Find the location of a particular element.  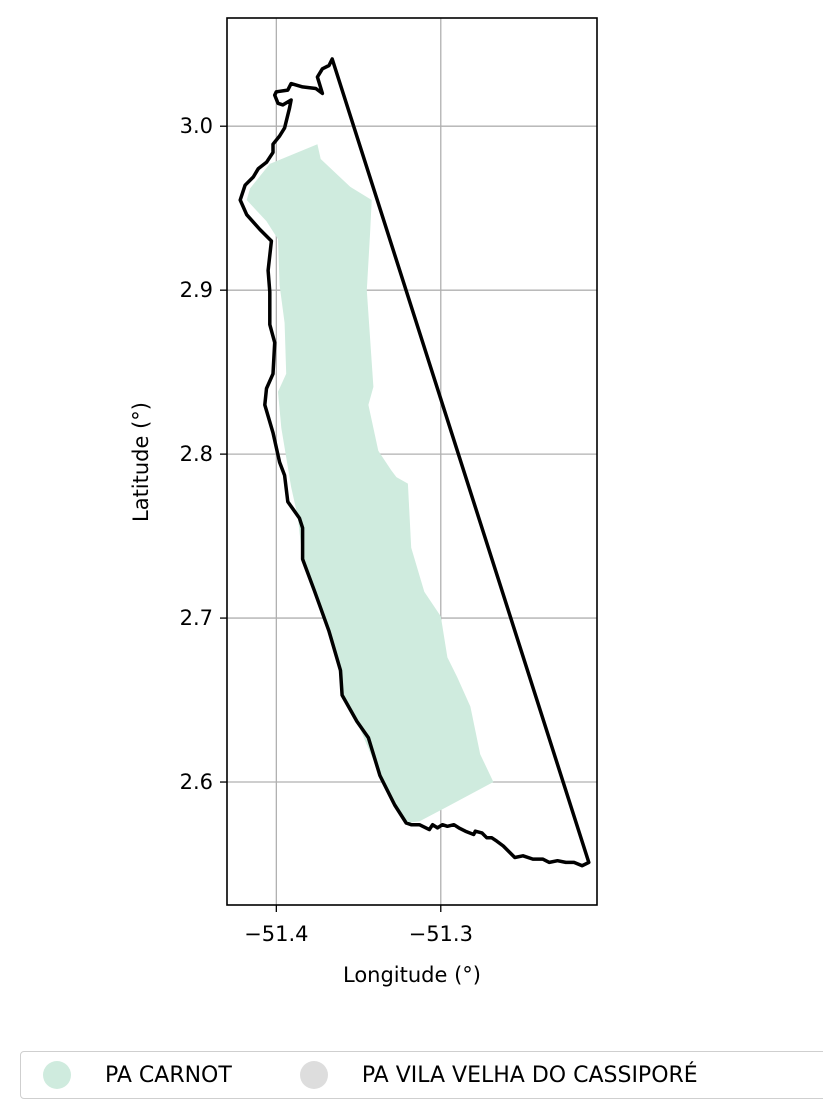

legend-item-pa-vila-velha-do-cassipore: PA VILA VELHA DO CASSIPORÉ is located at coordinates (498, 1075).